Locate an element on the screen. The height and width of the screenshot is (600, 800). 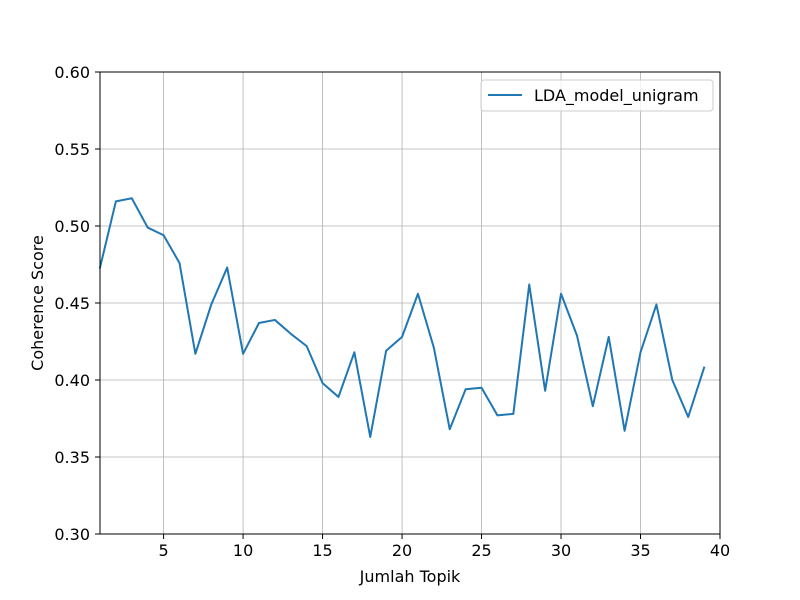
y-tick-label: 0.45 is located at coordinates (72, 303).